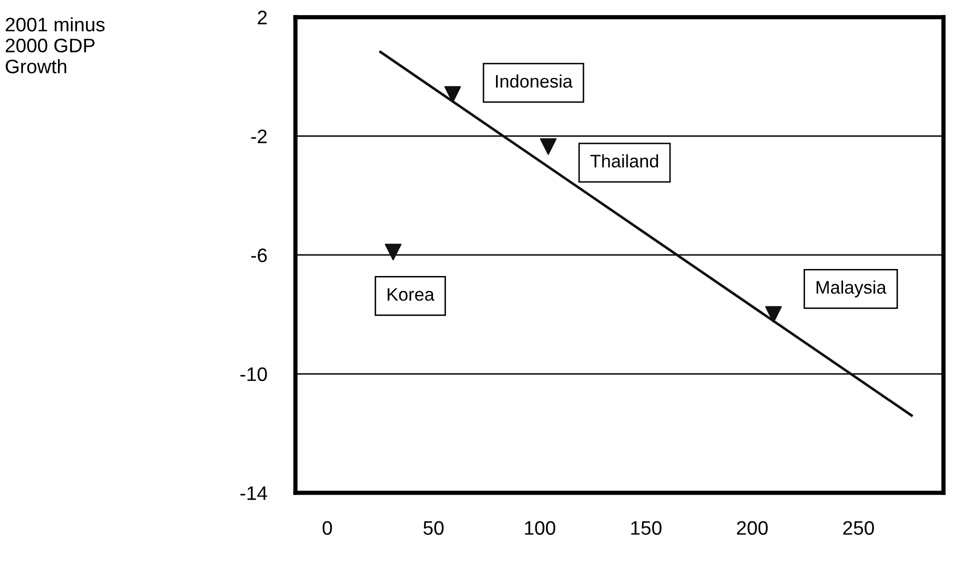  Describe the element at coordinates (55, 45) in the screenshot. I see `text: 2001 minus 2000 GDP Growth` at that location.